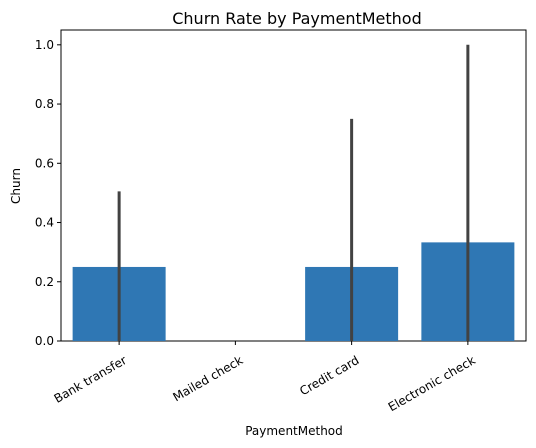 The width and height of the screenshot is (536, 448). I want to click on y-tick-label: 0.0, so click(44, 341).